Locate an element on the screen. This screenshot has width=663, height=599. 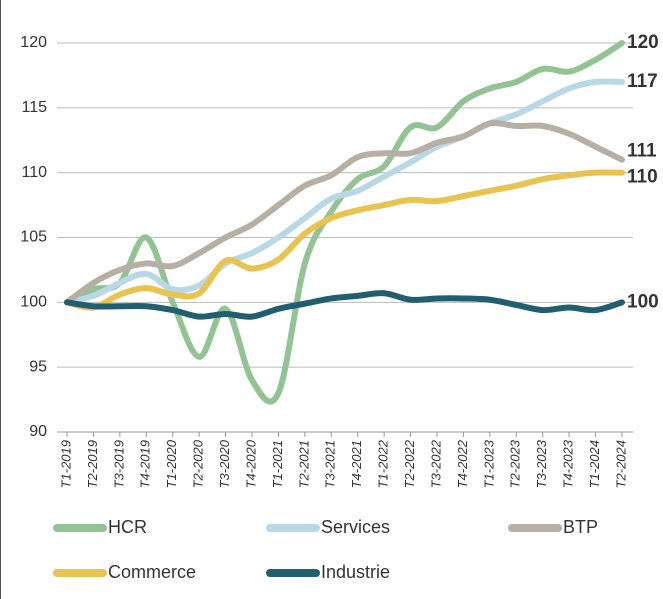
y-tick-label: 100 is located at coordinates (33, 302).